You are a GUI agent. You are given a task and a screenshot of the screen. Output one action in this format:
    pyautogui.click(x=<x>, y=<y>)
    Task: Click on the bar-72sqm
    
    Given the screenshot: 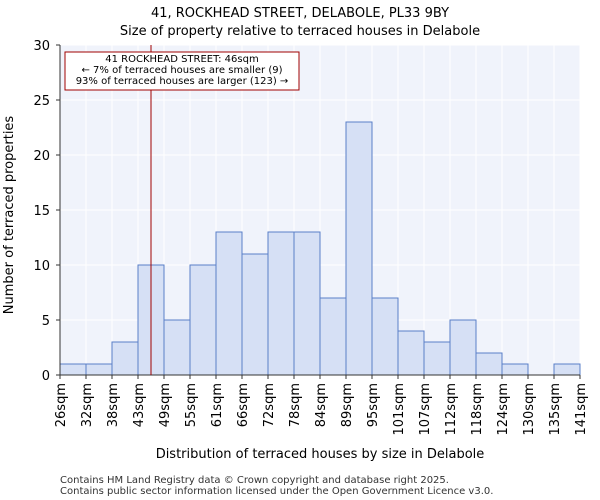 What is the action you would take?
    pyautogui.click(x=281, y=303)
    